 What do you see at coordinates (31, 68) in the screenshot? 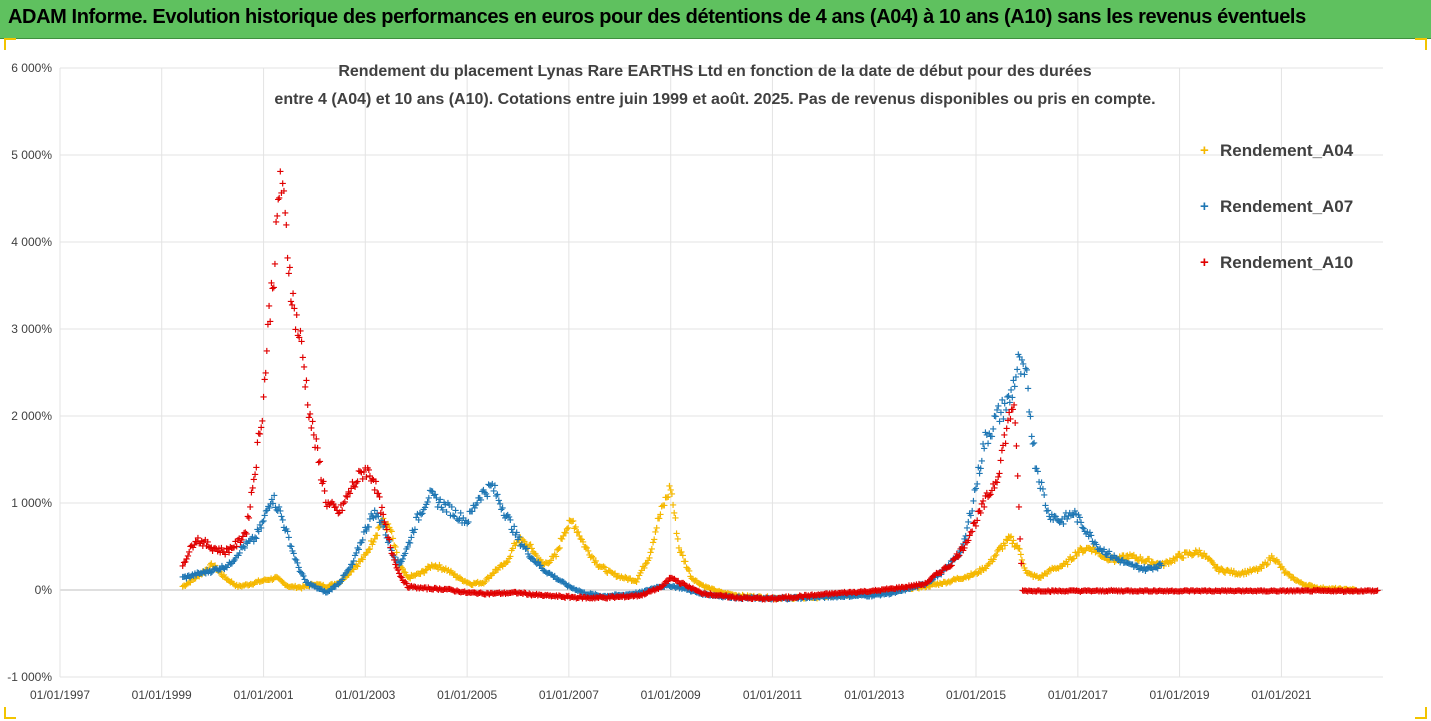
I see `y-tick-label: 6 000%` at bounding box center [31, 68].